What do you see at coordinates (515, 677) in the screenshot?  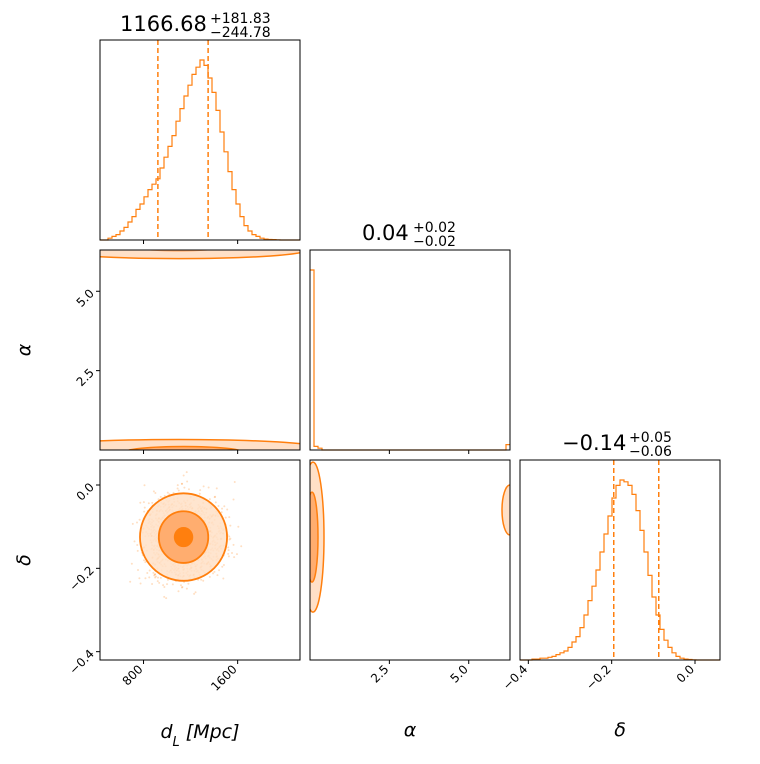 I see `xtick-label-delta: −0.4` at bounding box center [515, 677].